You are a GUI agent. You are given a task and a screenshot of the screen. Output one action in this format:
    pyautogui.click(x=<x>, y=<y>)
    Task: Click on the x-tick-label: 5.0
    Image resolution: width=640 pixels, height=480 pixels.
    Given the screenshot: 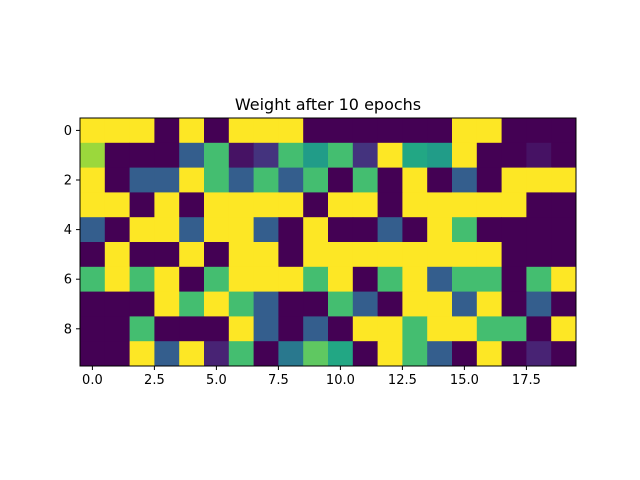 What is the action you would take?
    pyautogui.click(x=216, y=380)
    